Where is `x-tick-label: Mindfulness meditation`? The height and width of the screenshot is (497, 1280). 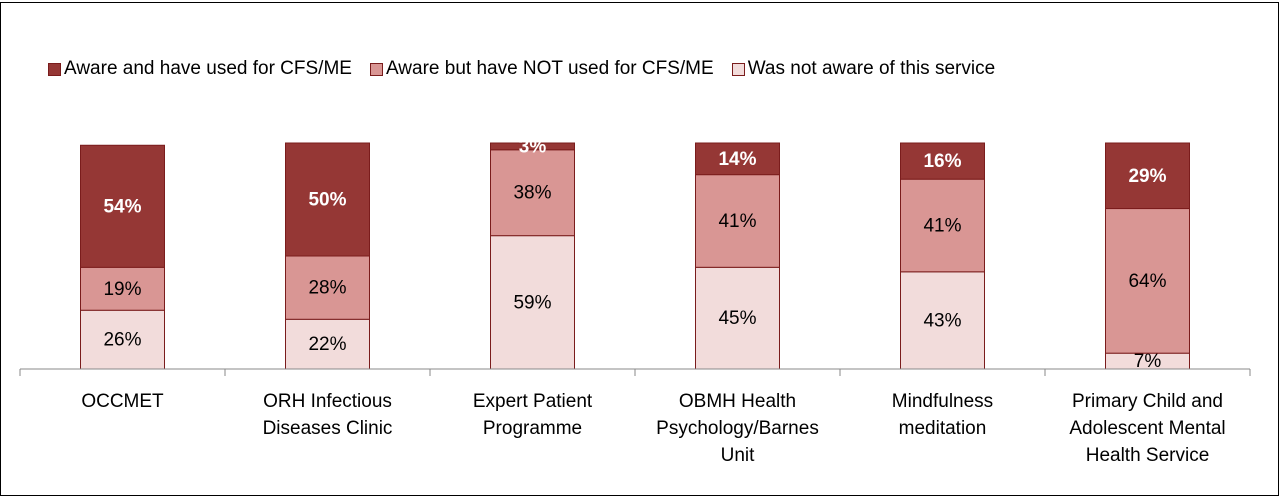
x-tick-label: Mindfulness meditation is located at coordinates (942, 415).